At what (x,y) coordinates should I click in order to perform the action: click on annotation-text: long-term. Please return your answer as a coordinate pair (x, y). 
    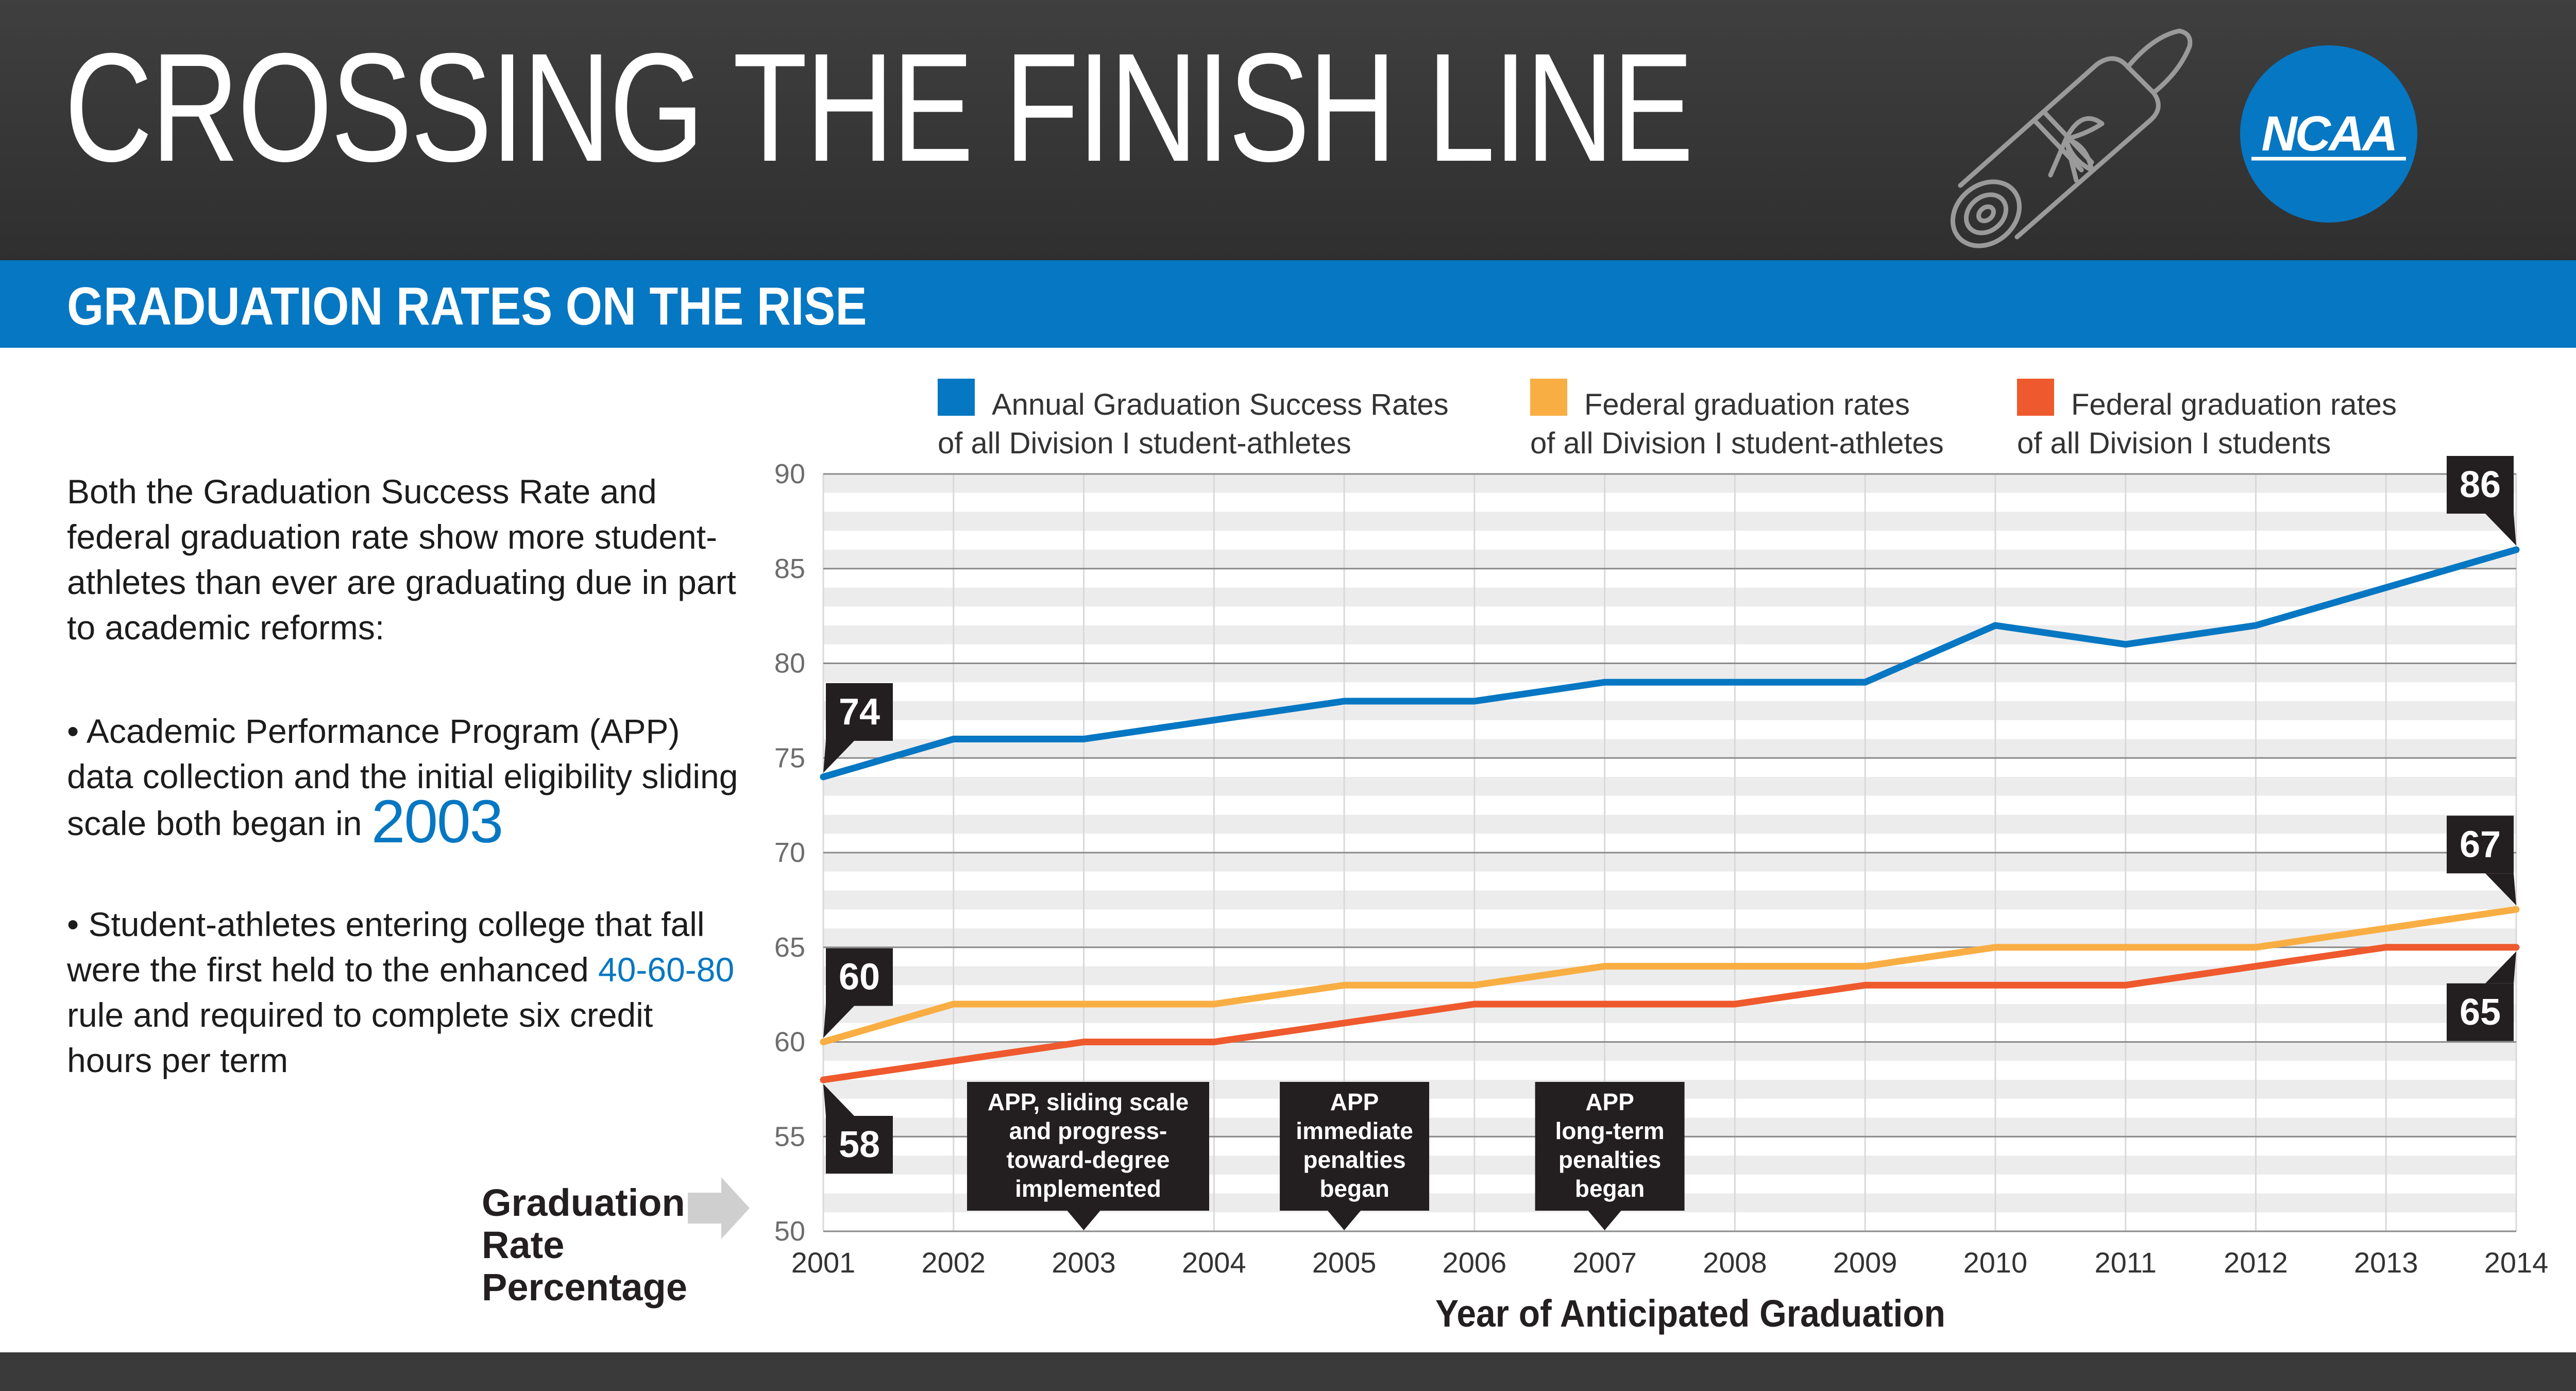
    Looking at the image, I should click on (1610, 1130).